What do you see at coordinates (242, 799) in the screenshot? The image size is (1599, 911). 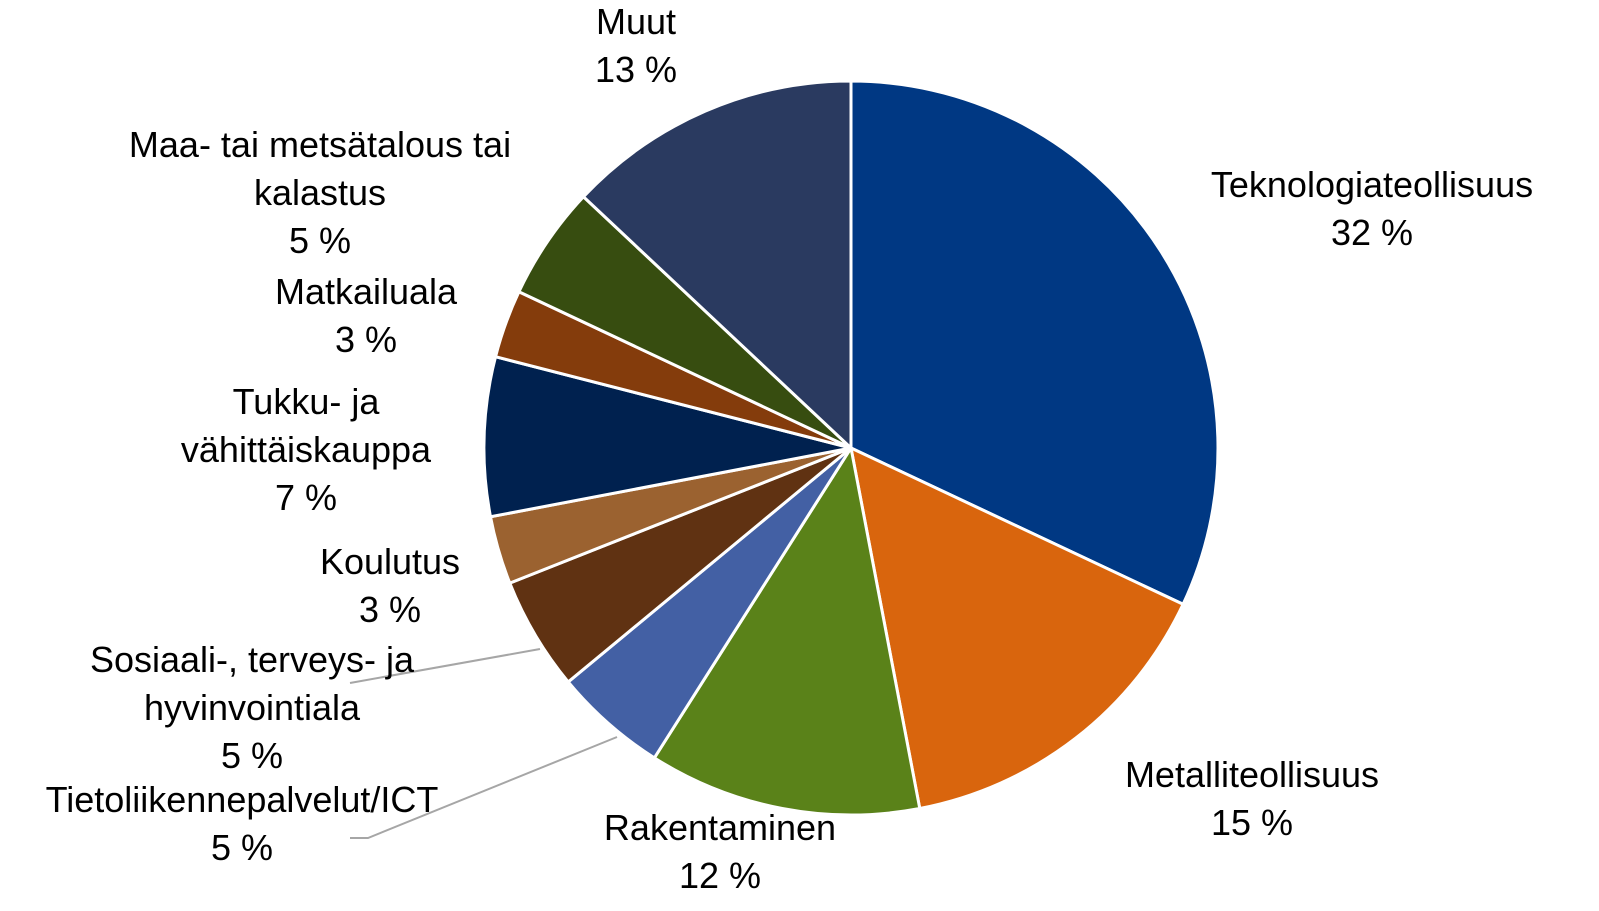 I see `category-name: Tietoliikennepalvelut/ICT` at bounding box center [242, 799].